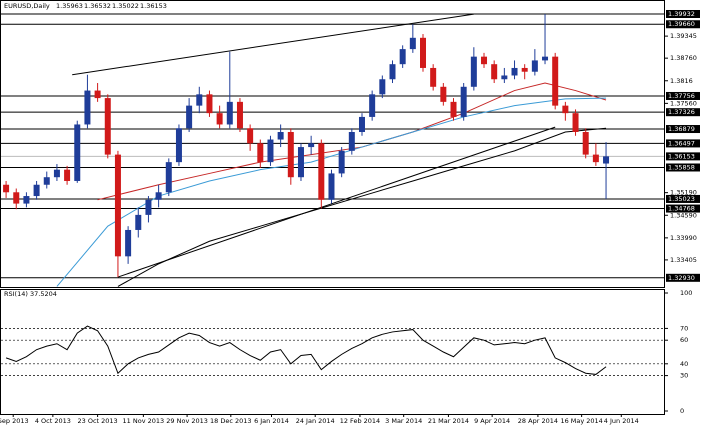  I want to click on price-label-box, so click(683, 156).